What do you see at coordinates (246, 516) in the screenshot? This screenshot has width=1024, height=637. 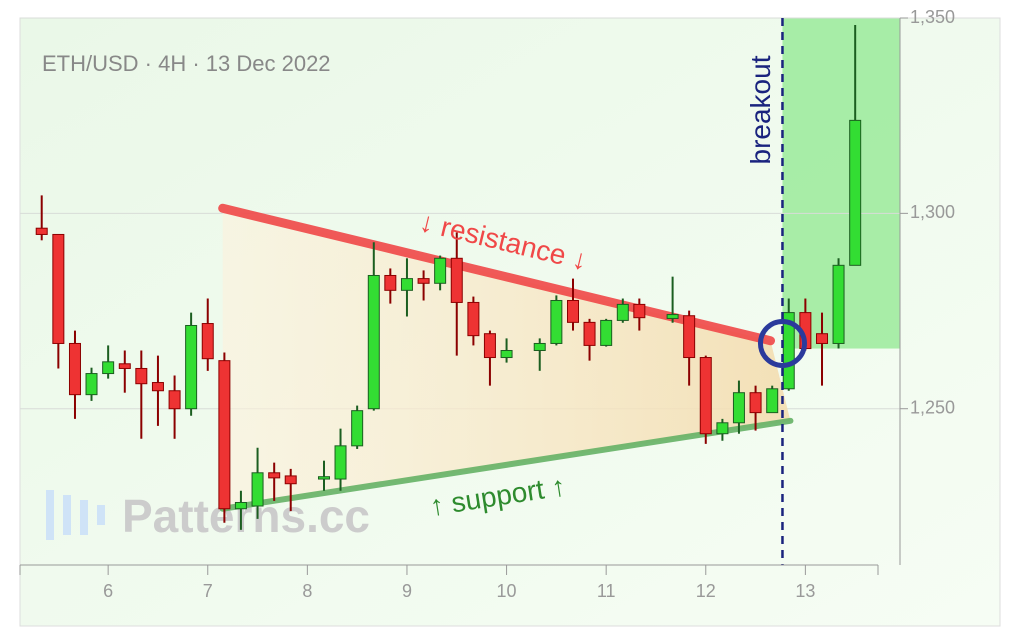 I see `watermark: Patterns.cc` at bounding box center [246, 516].